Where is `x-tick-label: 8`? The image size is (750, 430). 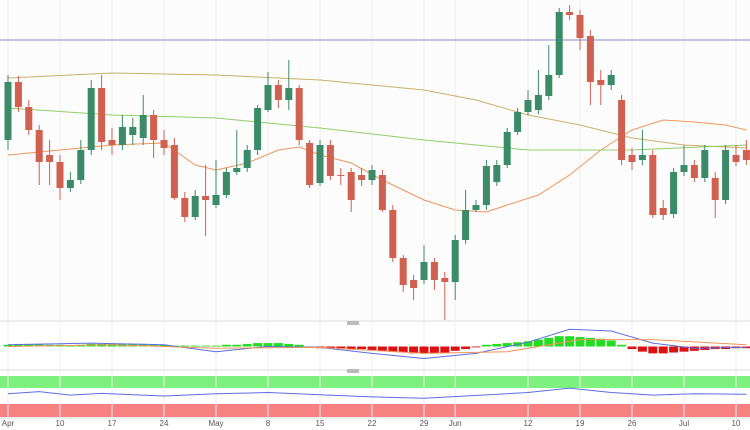 x-tick-label: 8 is located at coordinates (268, 423).